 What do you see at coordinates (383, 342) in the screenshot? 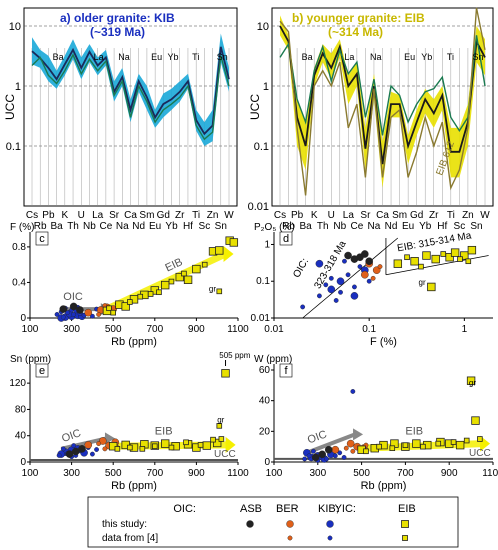
I see `x-axis-label: F (%)` at bounding box center [383, 342].